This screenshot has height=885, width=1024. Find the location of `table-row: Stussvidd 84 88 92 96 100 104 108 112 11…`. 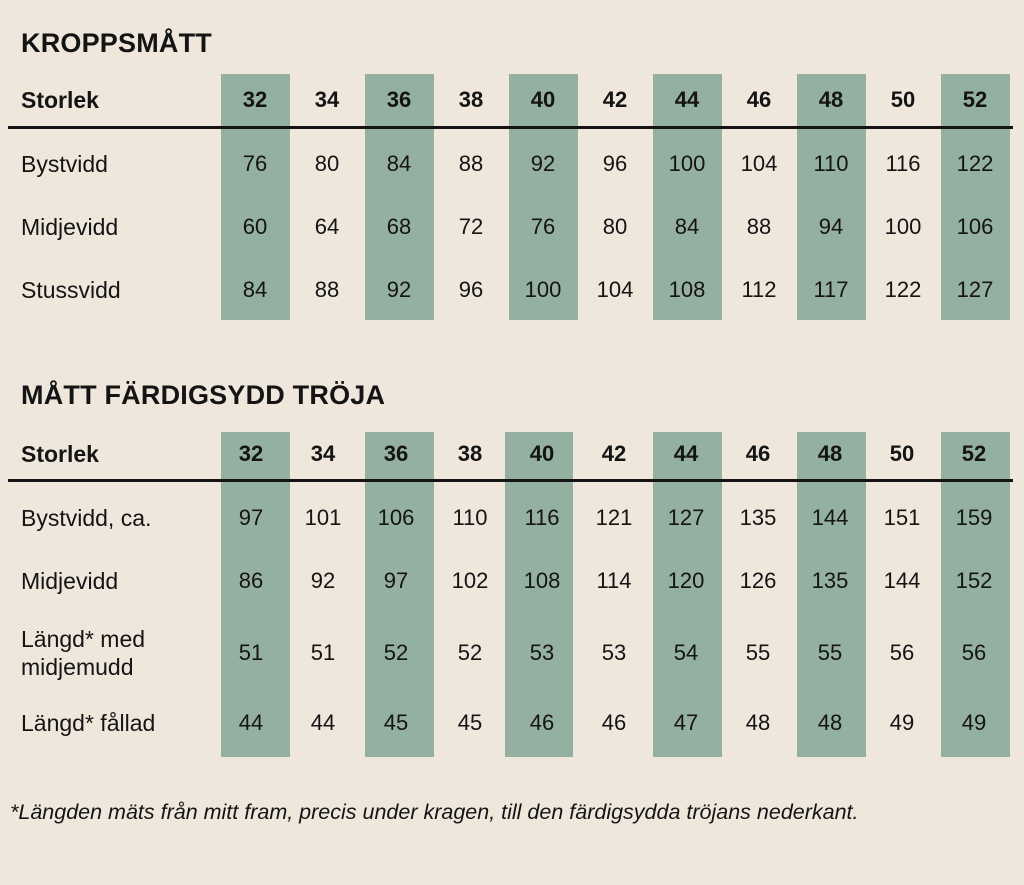

table-row: Stussvidd 84 88 92 96 100 104 108 112 11… is located at coordinates (512, 290).